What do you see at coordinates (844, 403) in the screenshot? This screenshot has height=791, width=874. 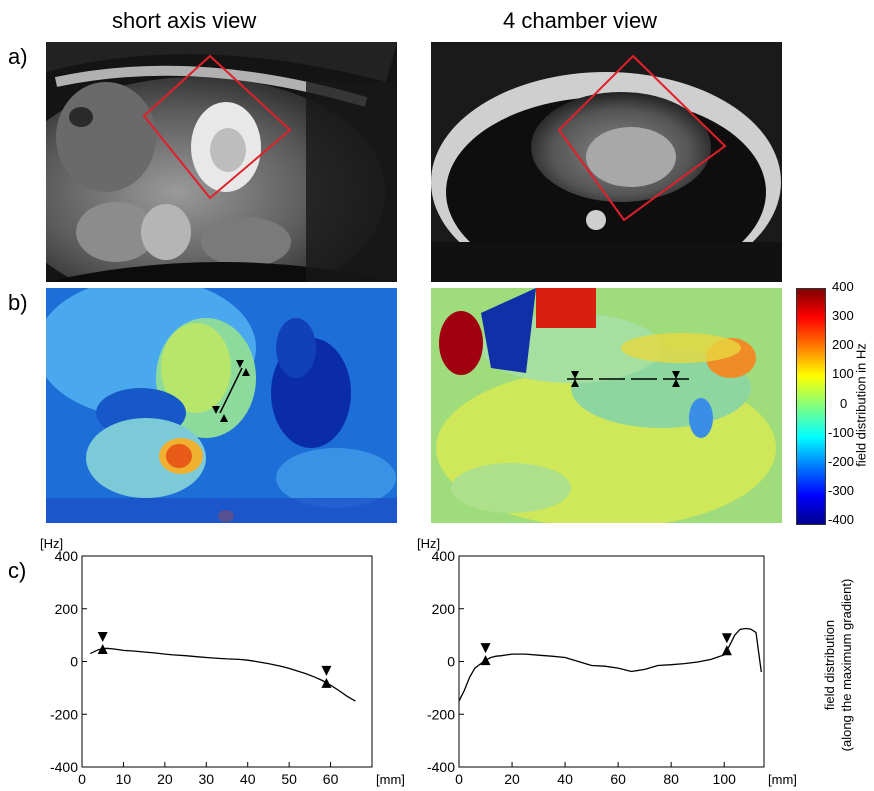 I see `colorbar-tick: 0` at bounding box center [844, 403].